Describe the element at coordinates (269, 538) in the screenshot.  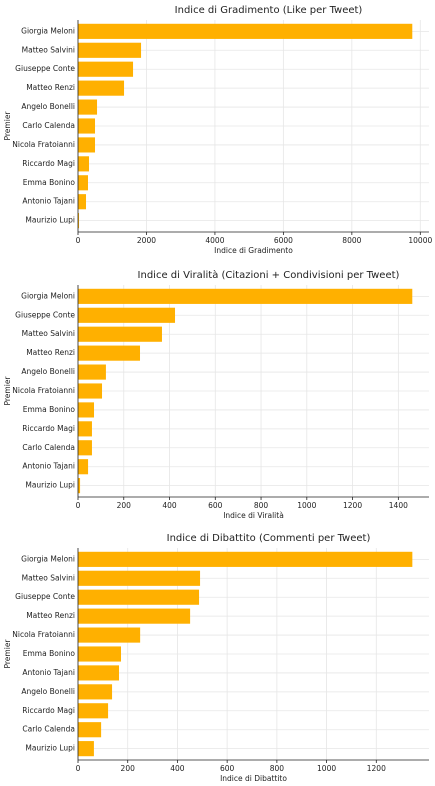
I see `chart-title: Indice di Dibattito (Commenti per Tweet)` at that location.